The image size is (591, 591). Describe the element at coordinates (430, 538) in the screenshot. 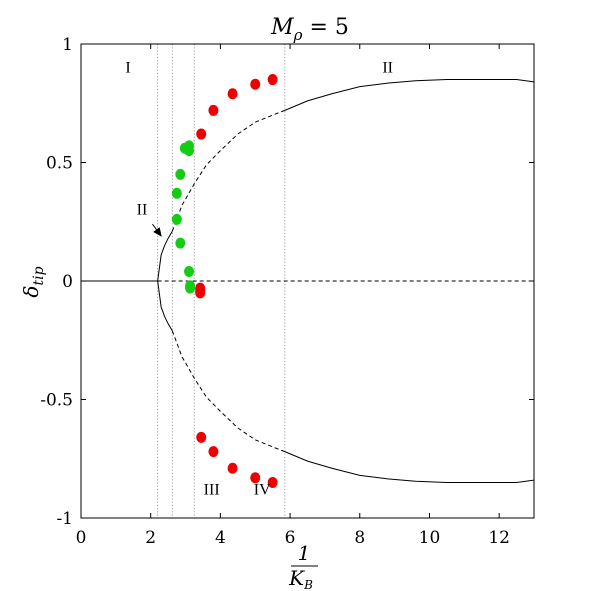

I see `x-tick-label: 10` at that location.